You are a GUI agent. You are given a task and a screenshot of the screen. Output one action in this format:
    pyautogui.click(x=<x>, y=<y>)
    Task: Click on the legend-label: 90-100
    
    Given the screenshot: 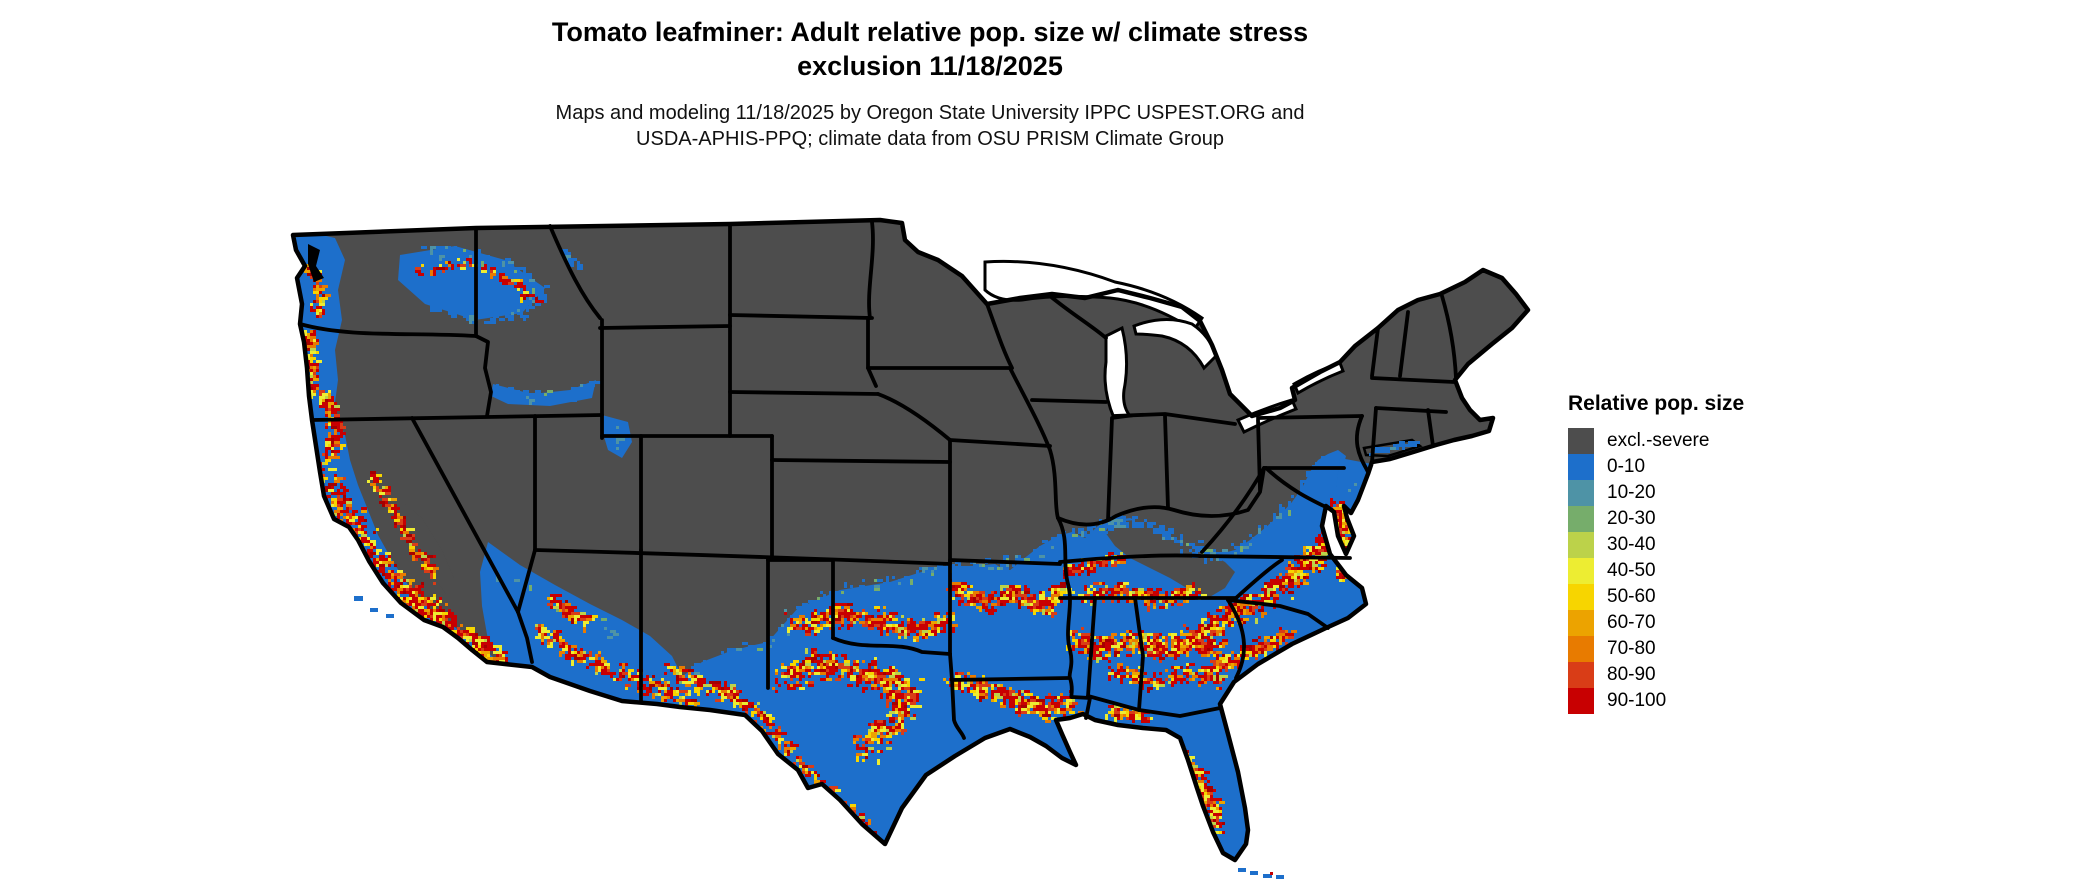 What is the action you would take?
    pyautogui.click(x=1637, y=700)
    